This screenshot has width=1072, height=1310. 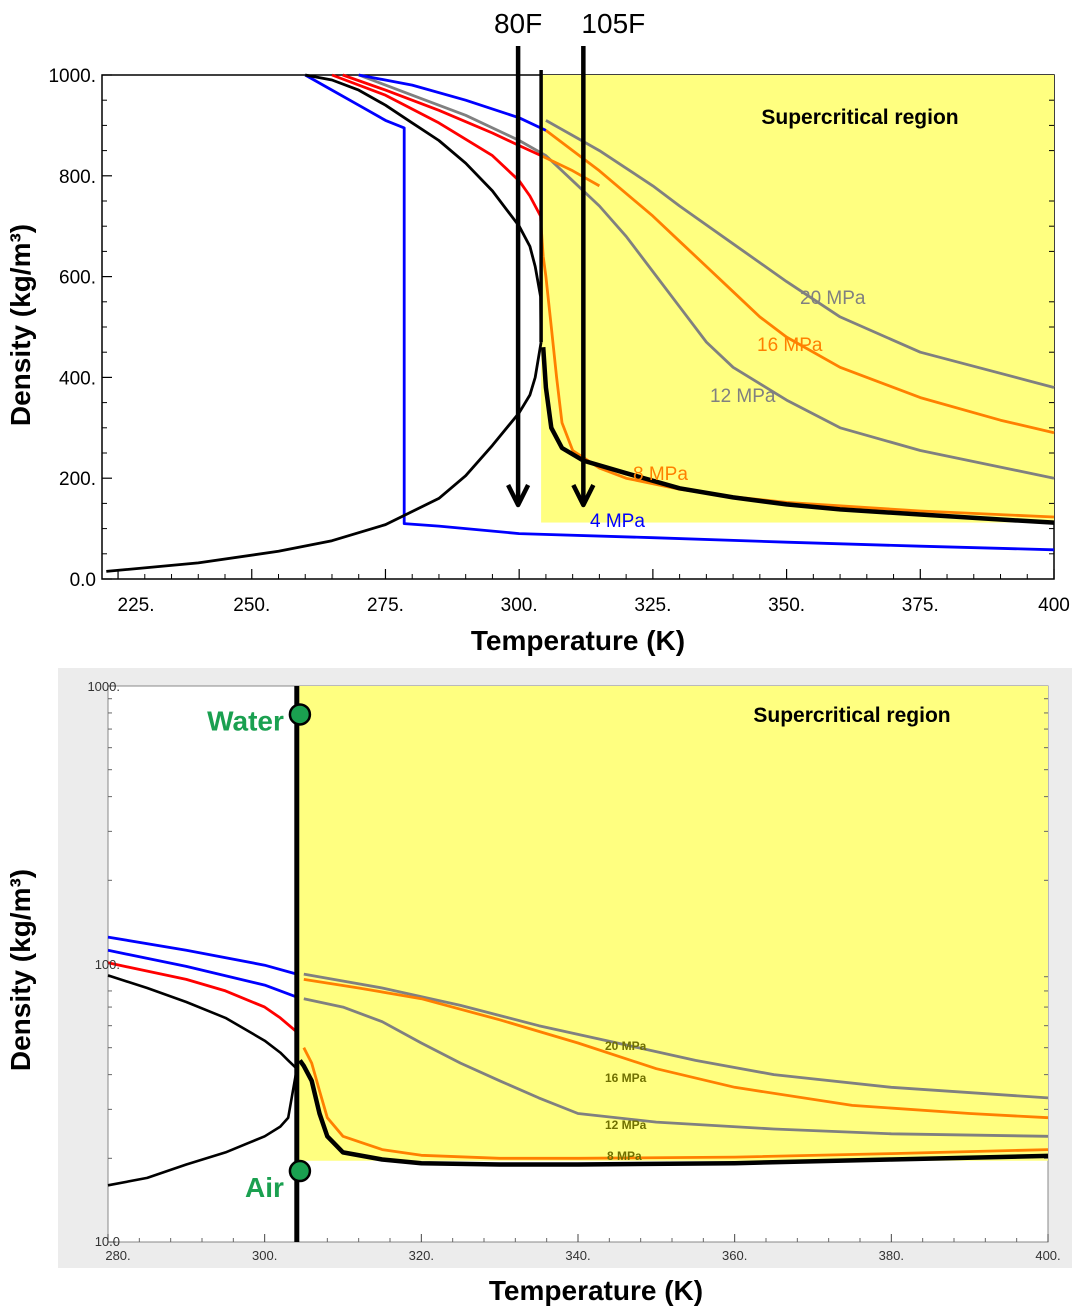 I want to click on top-saturation-liquid-line, so click(x=423, y=208).